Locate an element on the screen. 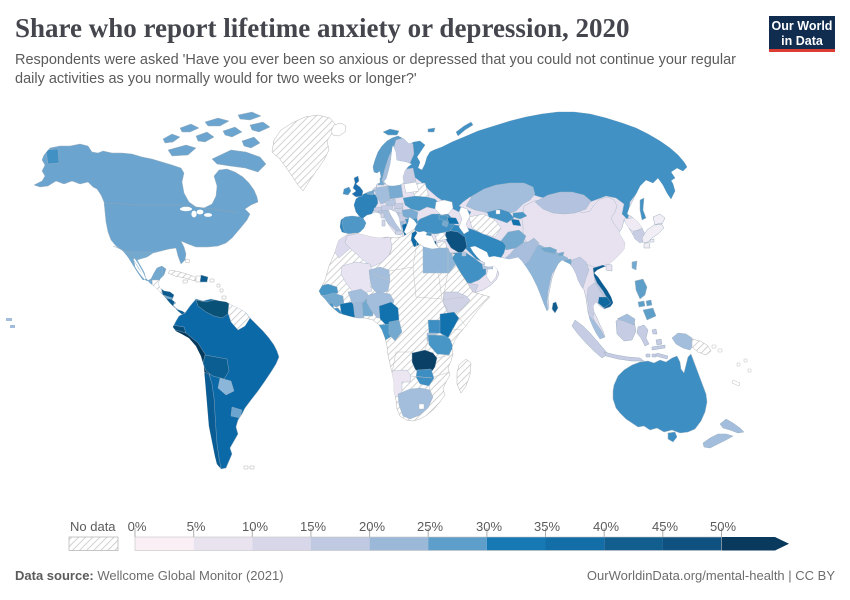 Image resolution: width=850 pixels, height=600 pixels. svg-text: 30% is located at coordinates (489, 526).